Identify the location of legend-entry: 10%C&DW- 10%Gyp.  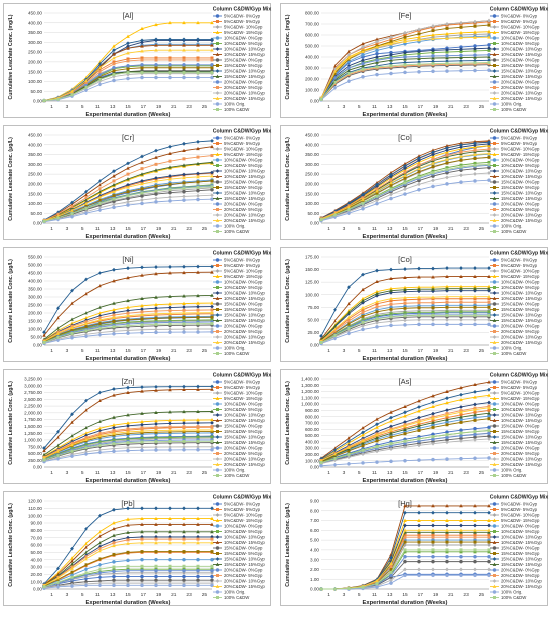
(244, 415).